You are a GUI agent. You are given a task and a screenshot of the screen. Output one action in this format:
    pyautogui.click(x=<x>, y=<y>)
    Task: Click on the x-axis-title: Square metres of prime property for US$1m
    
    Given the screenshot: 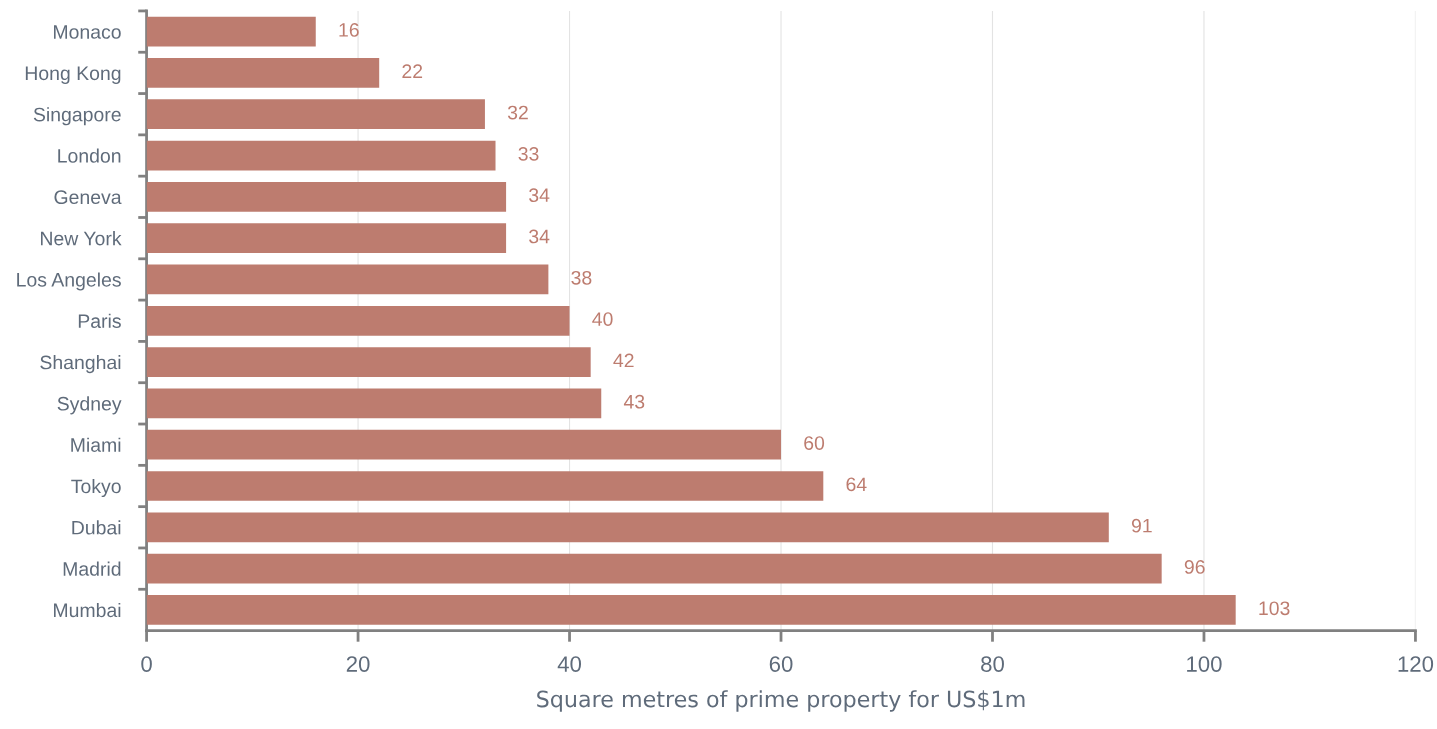 What is the action you would take?
    pyautogui.click(x=781, y=701)
    